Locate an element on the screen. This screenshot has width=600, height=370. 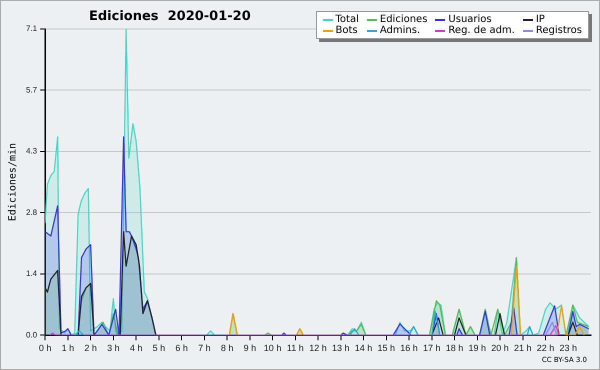
x-tick-label: 7 h is located at coordinates (204, 348).